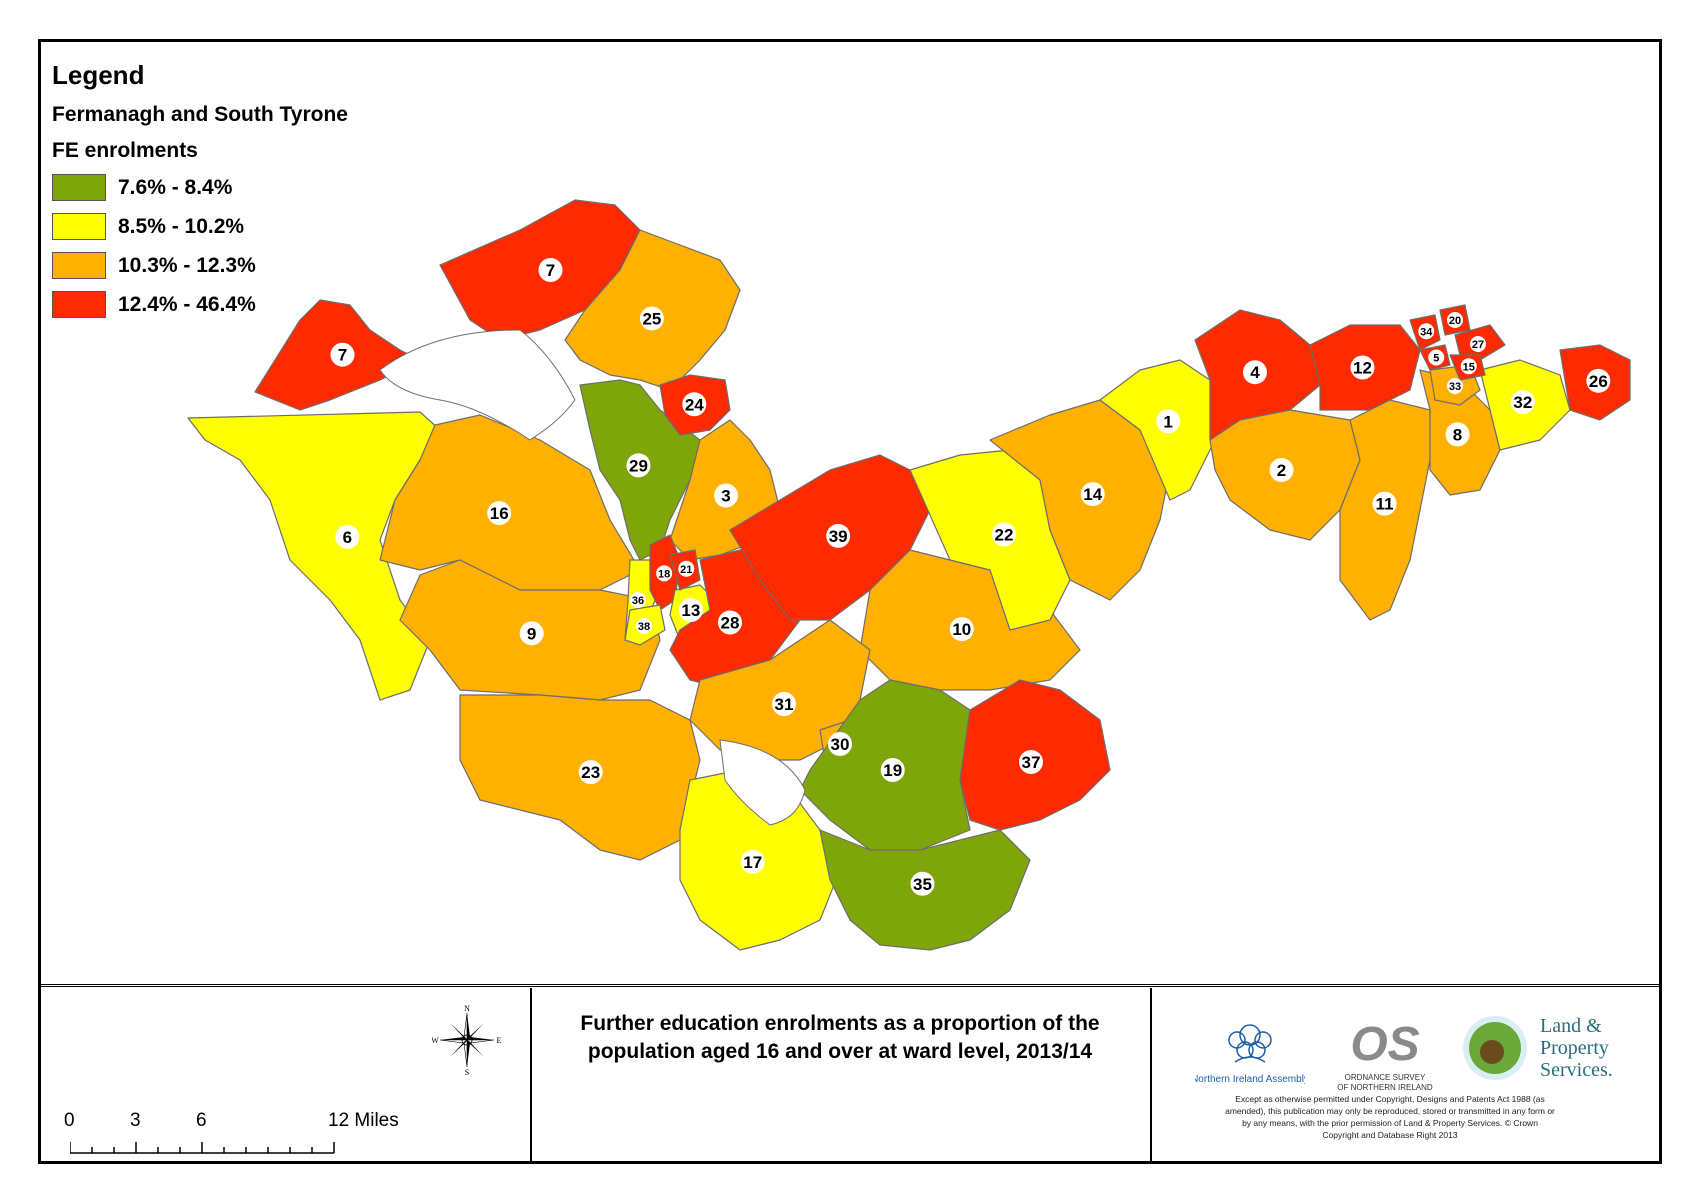 The image size is (1697, 1200). I want to click on scale-bar-graphic, so click(202, 1148).